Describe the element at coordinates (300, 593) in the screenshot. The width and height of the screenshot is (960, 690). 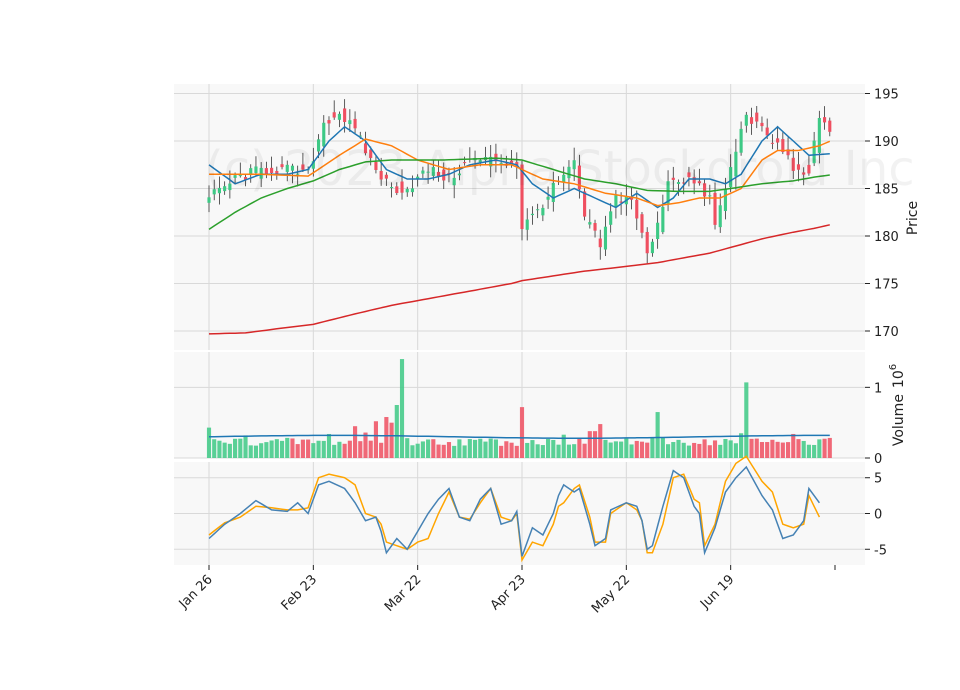
I see `x-tick-label: Feb 23` at that location.